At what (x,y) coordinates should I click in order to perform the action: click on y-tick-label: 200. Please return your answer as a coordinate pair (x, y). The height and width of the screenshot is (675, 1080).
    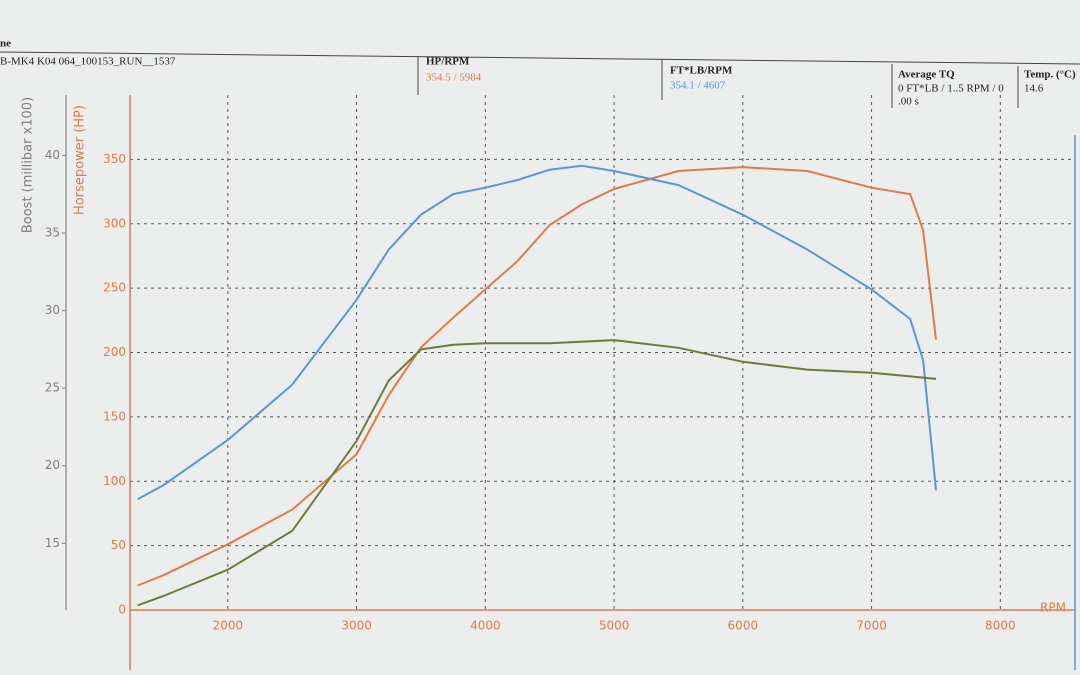
    Looking at the image, I should click on (114, 352).